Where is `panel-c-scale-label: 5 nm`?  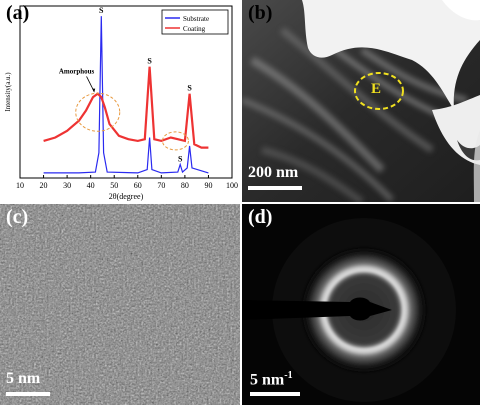 panel-c-scale-label: 5 nm is located at coordinates (23, 378).